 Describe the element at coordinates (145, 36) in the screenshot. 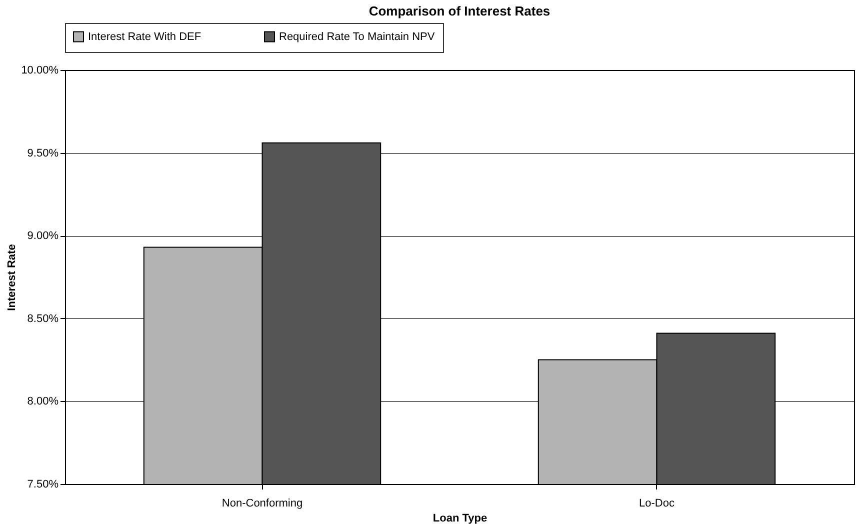

I see `legend-label: Interest Rate With DEF` at that location.